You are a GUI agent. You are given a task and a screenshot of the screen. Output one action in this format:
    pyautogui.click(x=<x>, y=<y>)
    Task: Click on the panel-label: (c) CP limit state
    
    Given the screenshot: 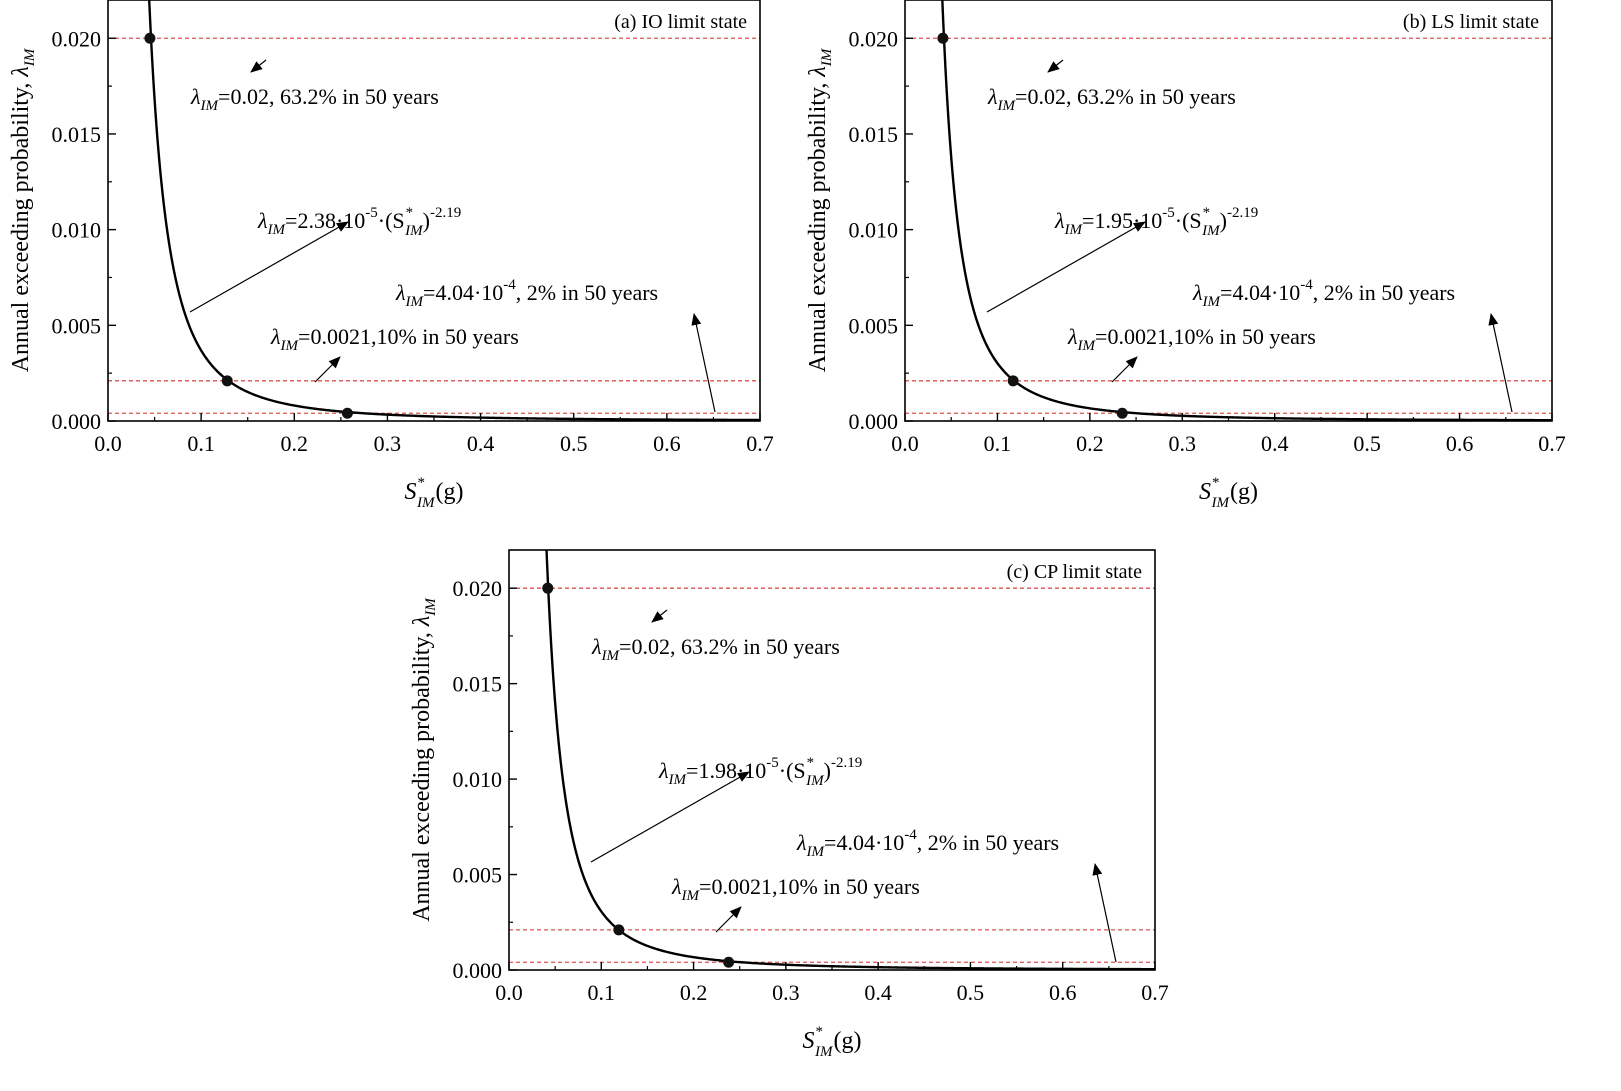 What is the action you would take?
    pyautogui.click(x=1074, y=572)
    